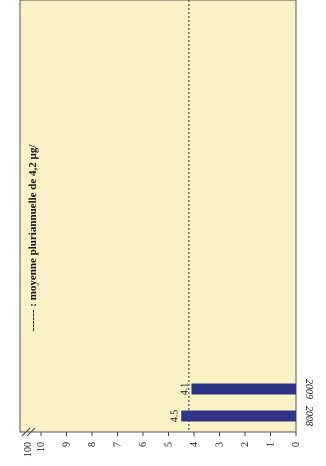 Image resolution: width=326 pixels, height=466 pixels. Describe the element at coordinates (118, 444) in the screenshot. I see `tick-label: 7` at that location.